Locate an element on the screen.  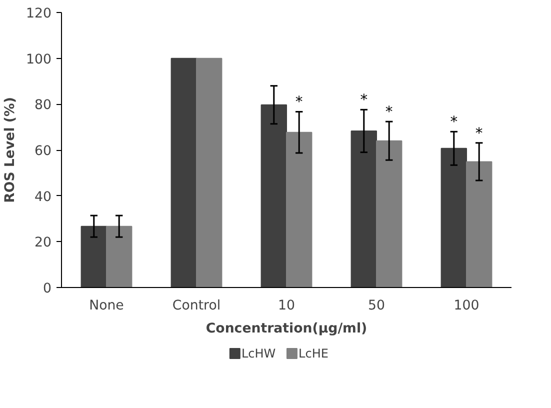
y-tick-label: 60 is located at coordinates (43, 151).